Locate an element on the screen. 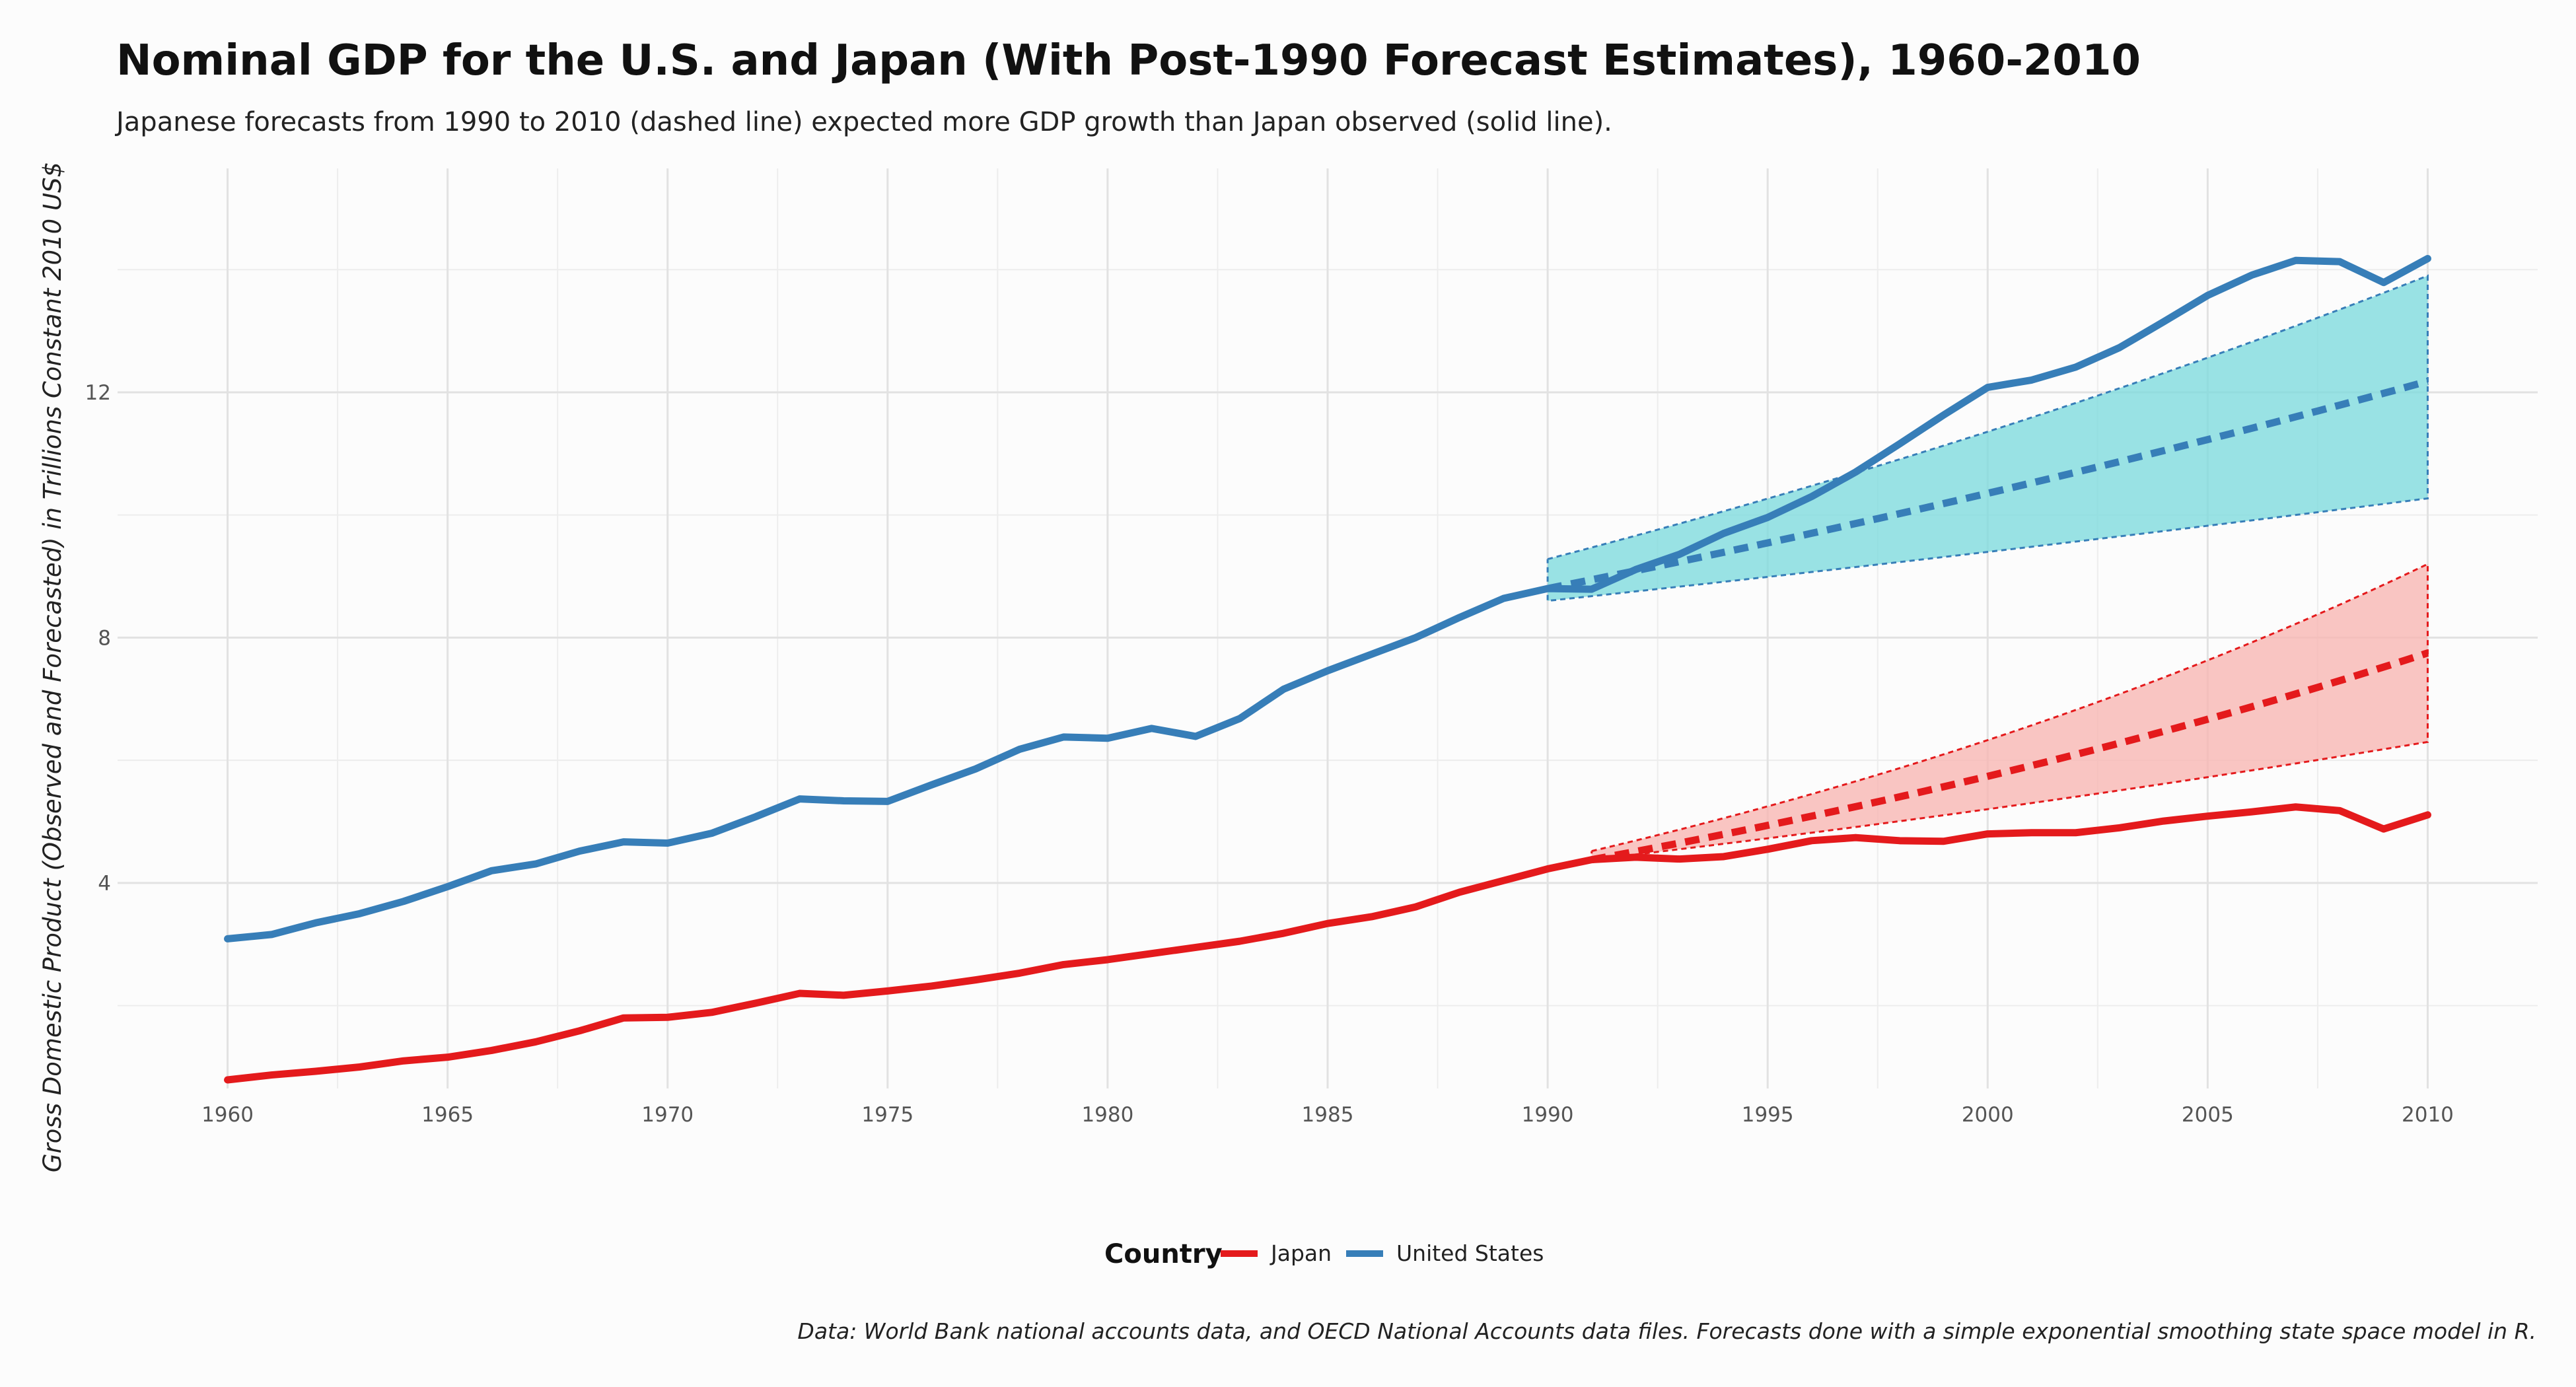 Image resolution: width=2576 pixels, height=1387 pixels. forecast-mean-line-japan is located at coordinates (2010, 756).